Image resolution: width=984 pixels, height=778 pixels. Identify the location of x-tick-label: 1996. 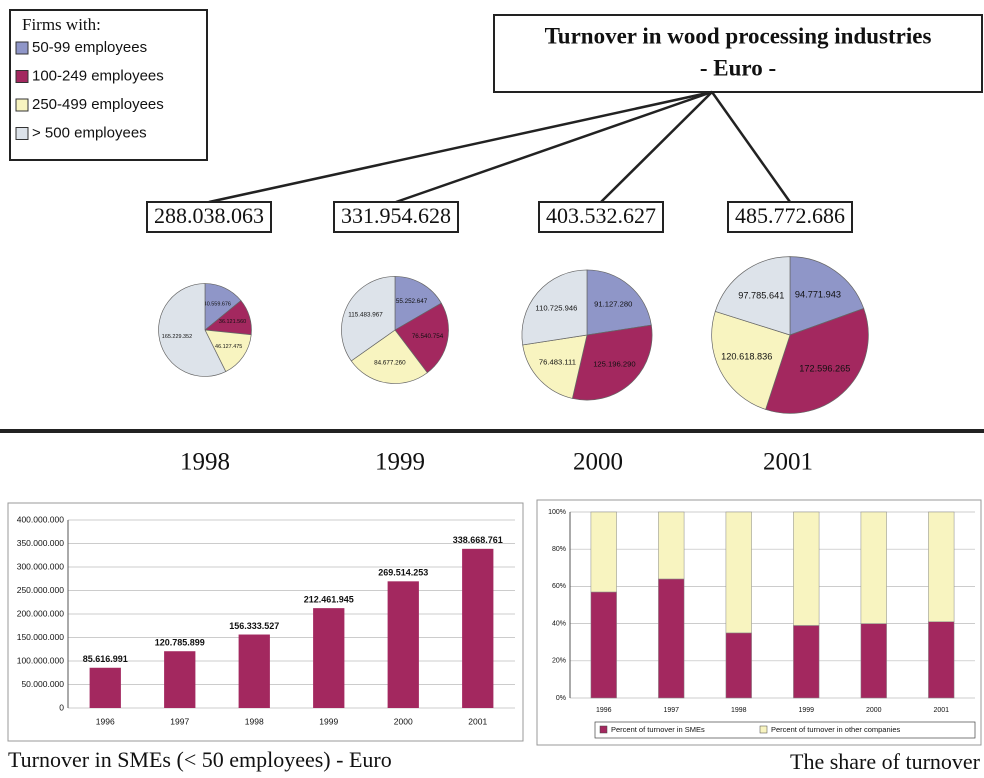
(105, 721).